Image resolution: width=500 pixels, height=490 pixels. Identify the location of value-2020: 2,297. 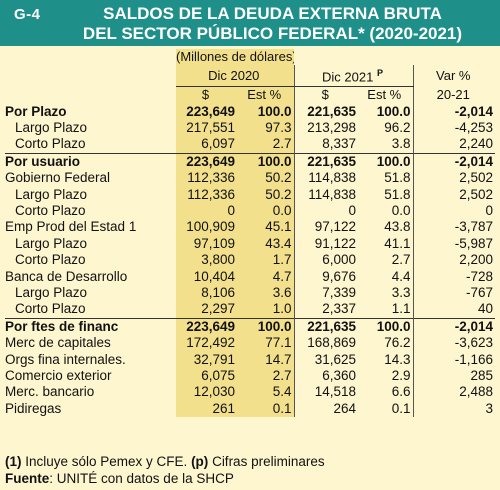
(206, 310).